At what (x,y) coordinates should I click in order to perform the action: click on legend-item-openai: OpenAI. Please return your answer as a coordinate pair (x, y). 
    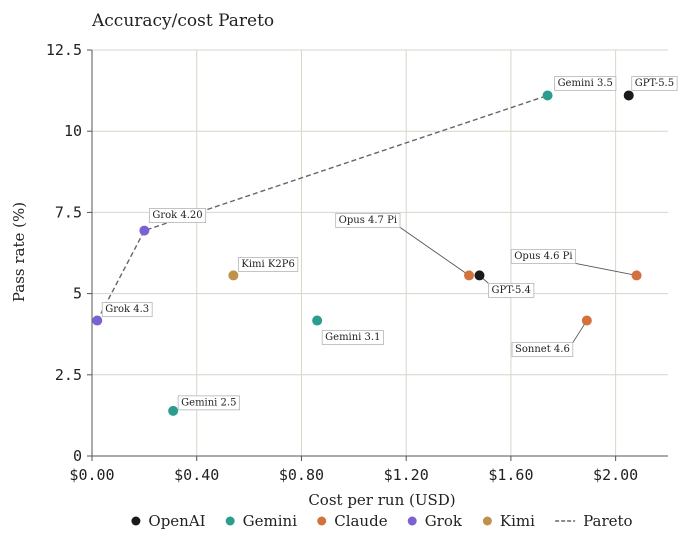
    Looking at the image, I should click on (168, 521).